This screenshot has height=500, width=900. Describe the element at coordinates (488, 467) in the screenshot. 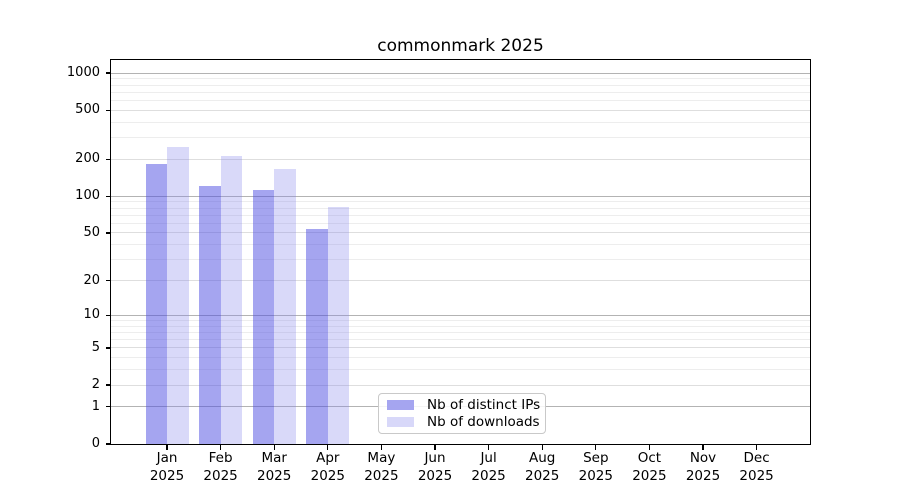

I see `x-tick-label: Jul 2025` at that location.